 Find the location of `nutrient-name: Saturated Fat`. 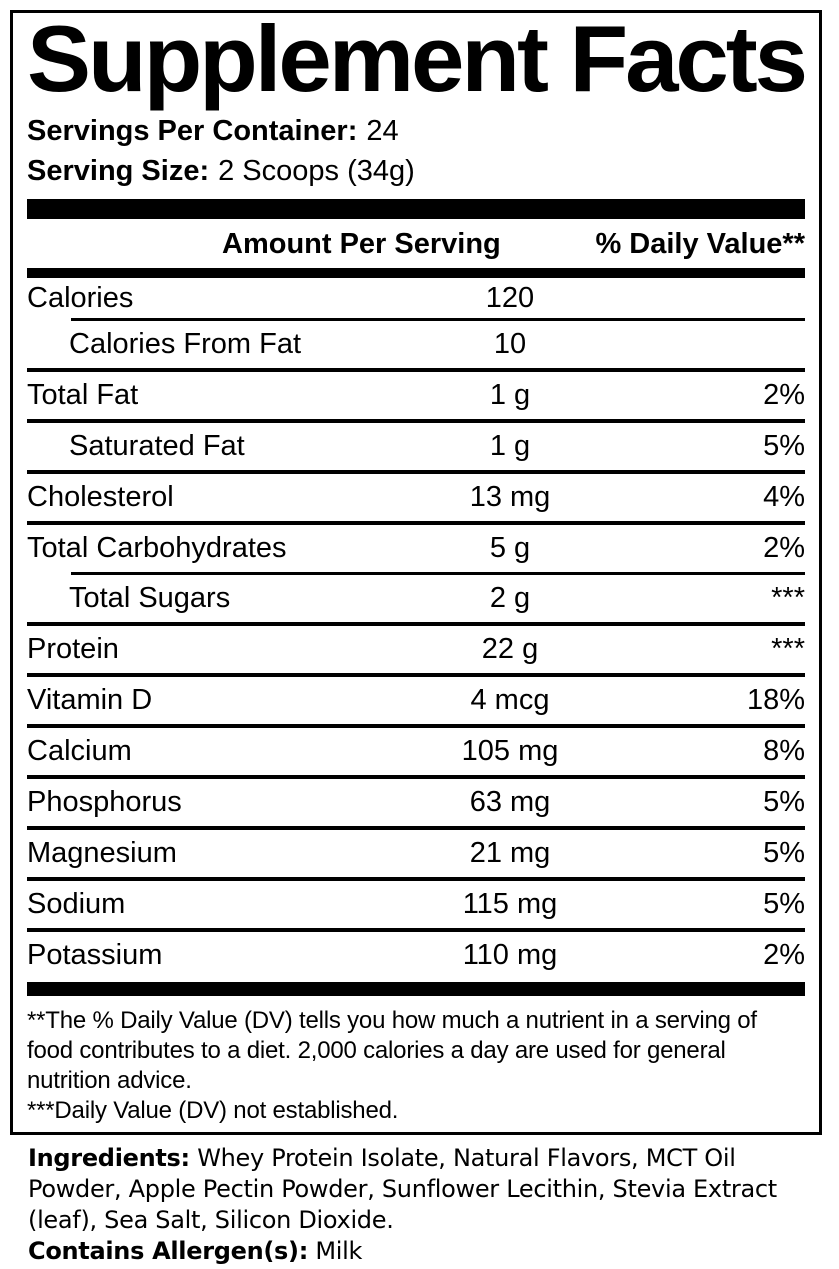

nutrient-name: Saturated Fat is located at coordinates (157, 446).